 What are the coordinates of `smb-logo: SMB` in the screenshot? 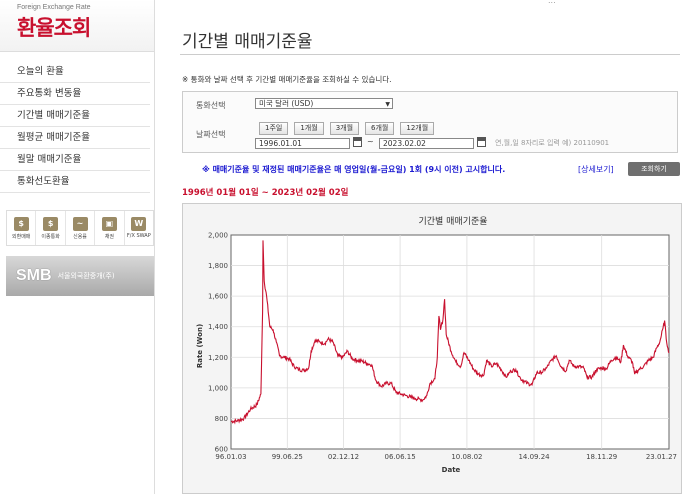 It's located at (34, 275).